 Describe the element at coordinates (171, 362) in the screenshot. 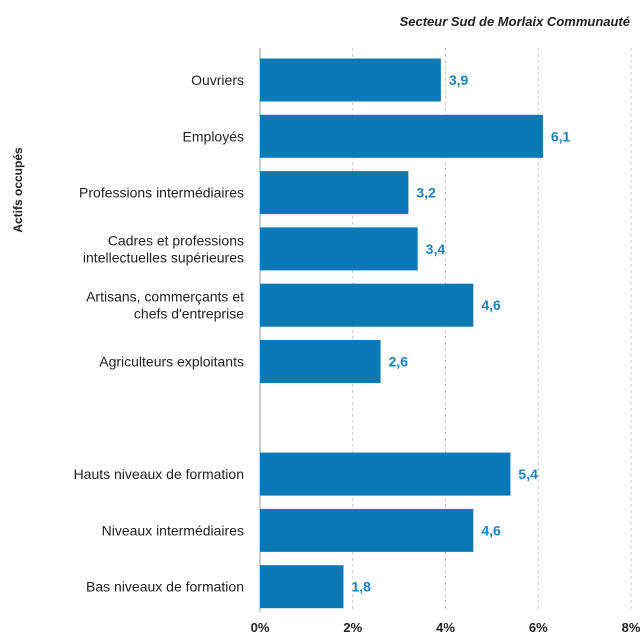

I see `category-label: Agriculteurs exploitants` at that location.